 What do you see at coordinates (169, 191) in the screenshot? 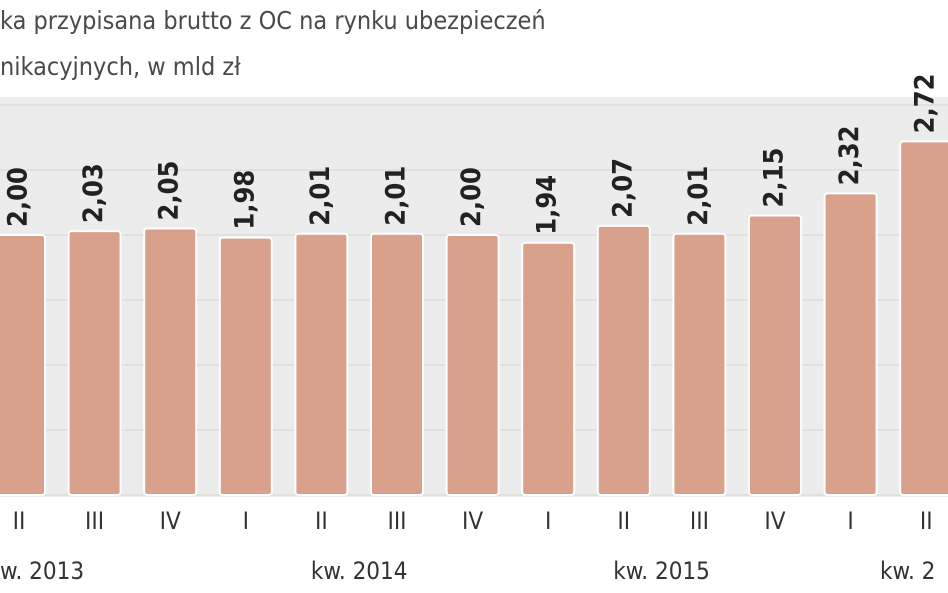
I see `value-label: 2,05` at bounding box center [169, 191].